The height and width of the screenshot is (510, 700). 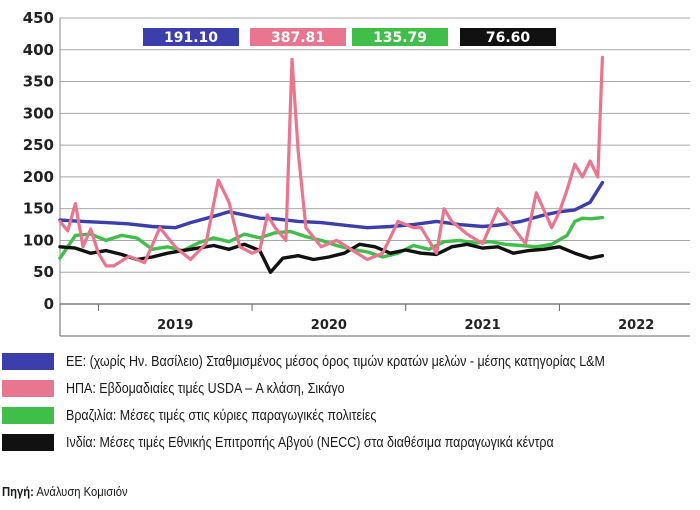 I want to click on y-tick-label: 200, so click(x=38, y=177).